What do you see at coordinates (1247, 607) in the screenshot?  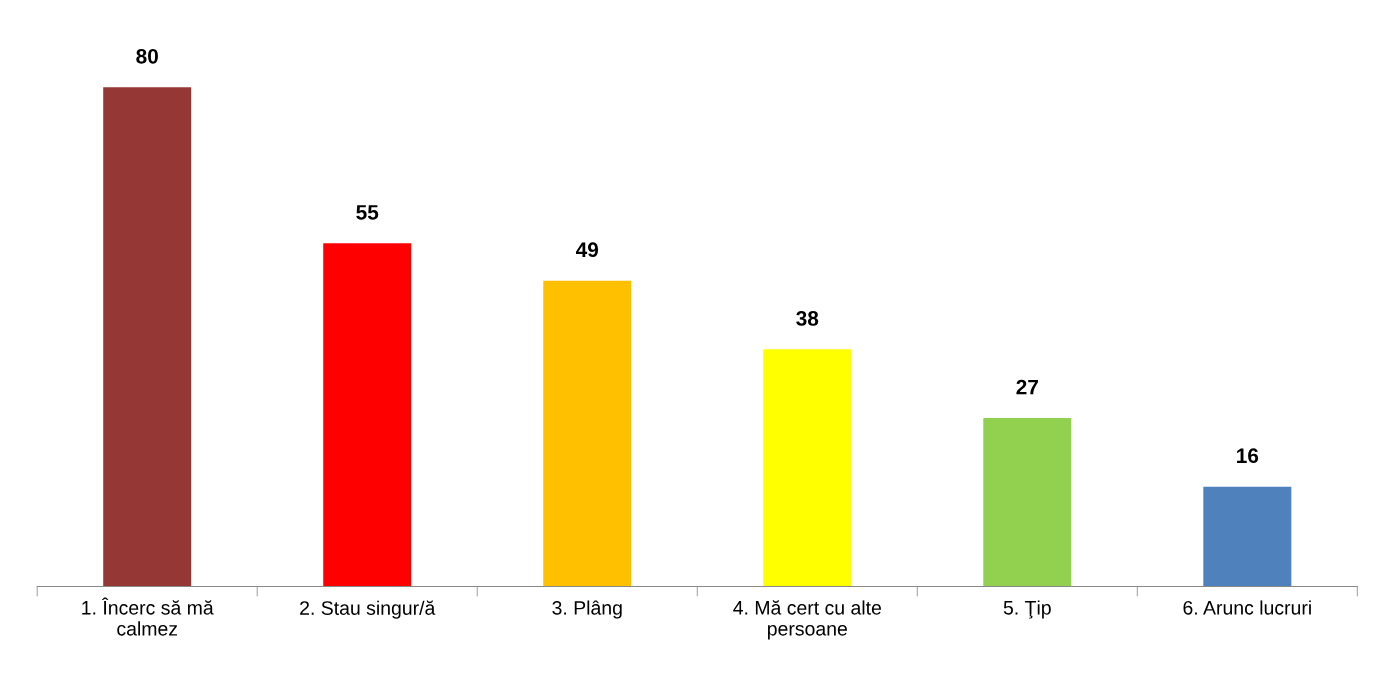 I see `x-tick-label: 6. Arunc lucruri` at bounding box center [1247, 607].